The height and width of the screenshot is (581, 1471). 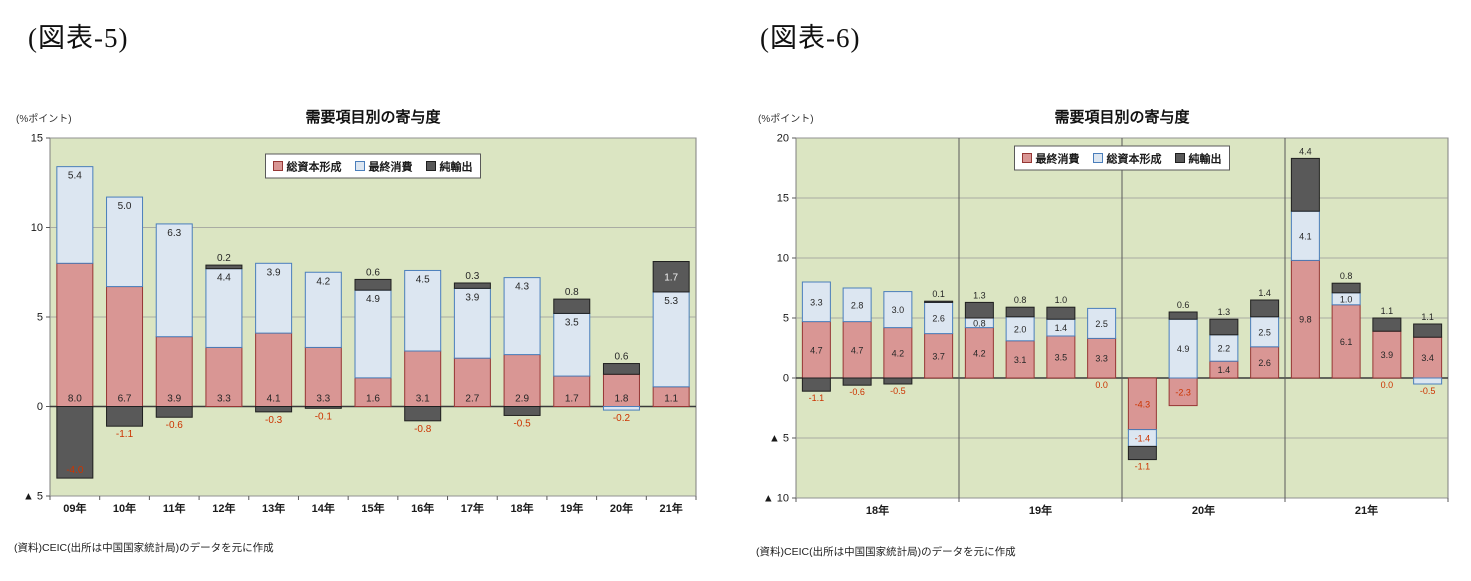 What do you see at coordinates (1428, 391) in the screenshot?
I see `value-label: -0.5` at bounding box center [1428, 391].